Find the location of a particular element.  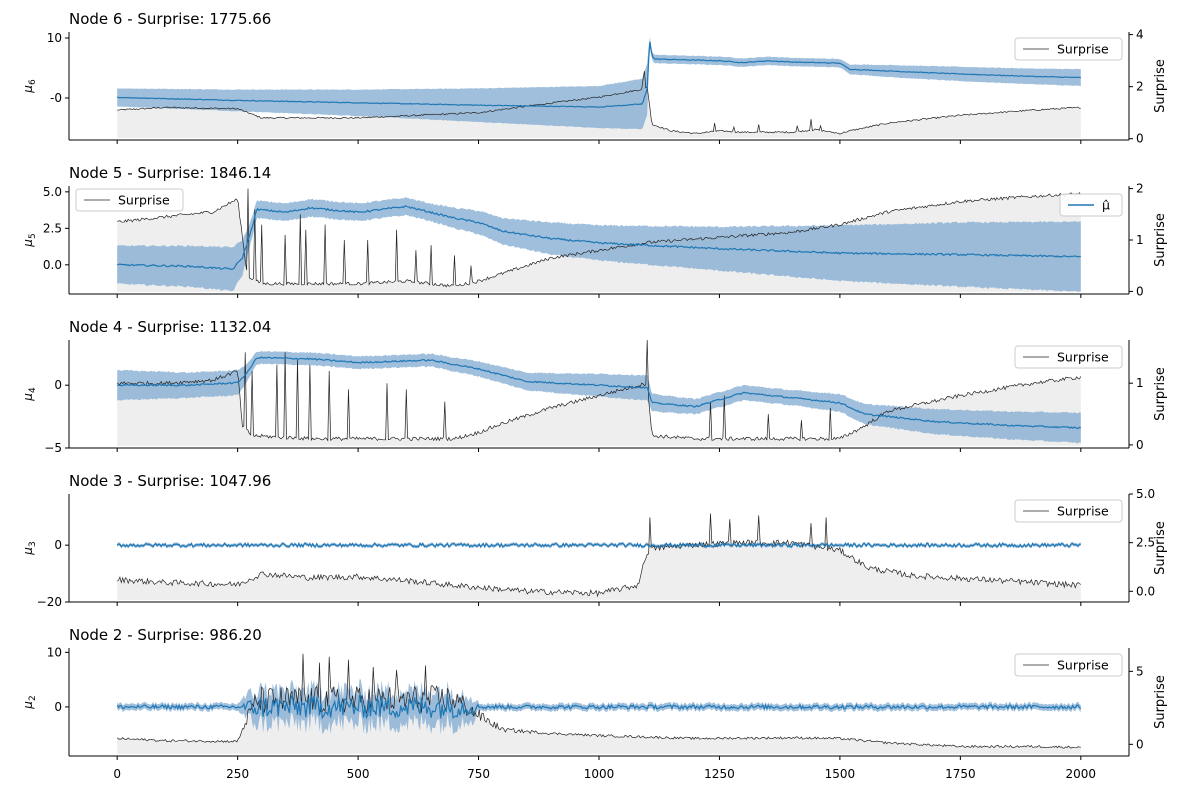

y-tick-label: 0.0 is located at coordinates (52, 265).